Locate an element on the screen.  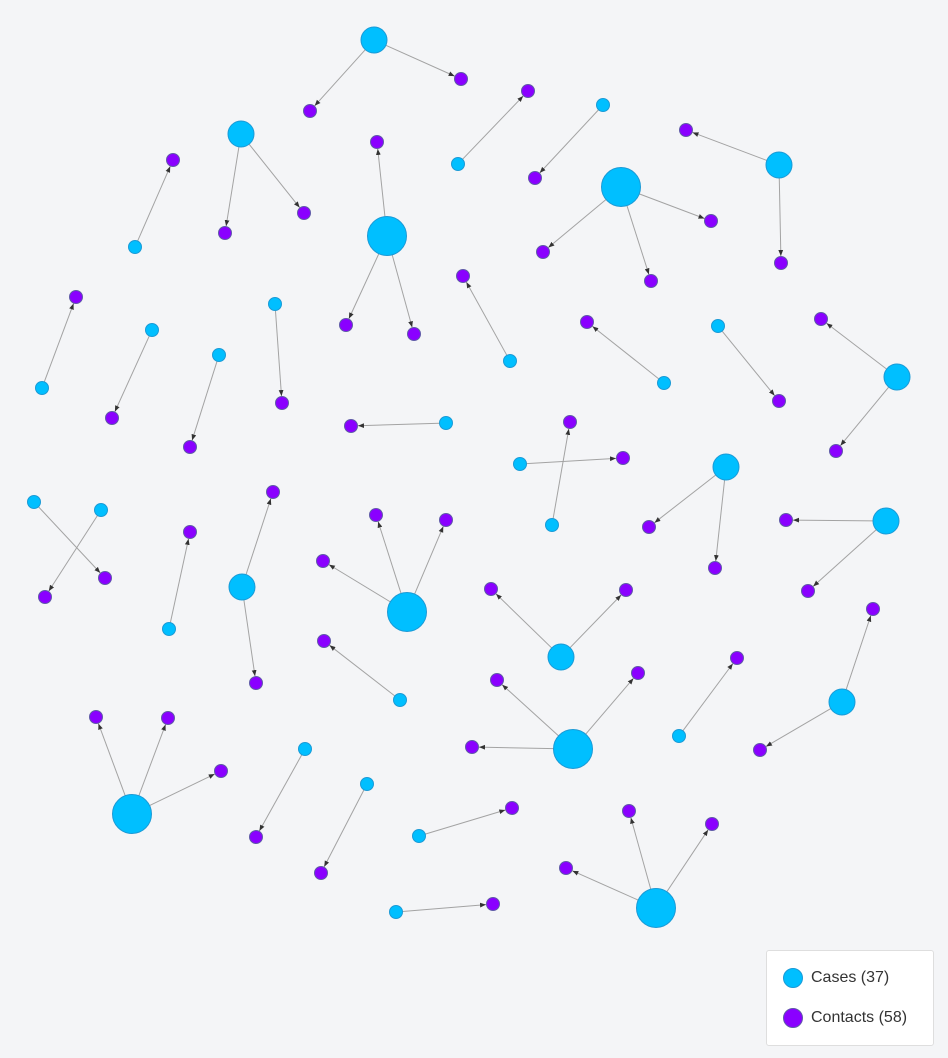
legend-item-cases: Cases (37) is located at coordinates (836, 978).